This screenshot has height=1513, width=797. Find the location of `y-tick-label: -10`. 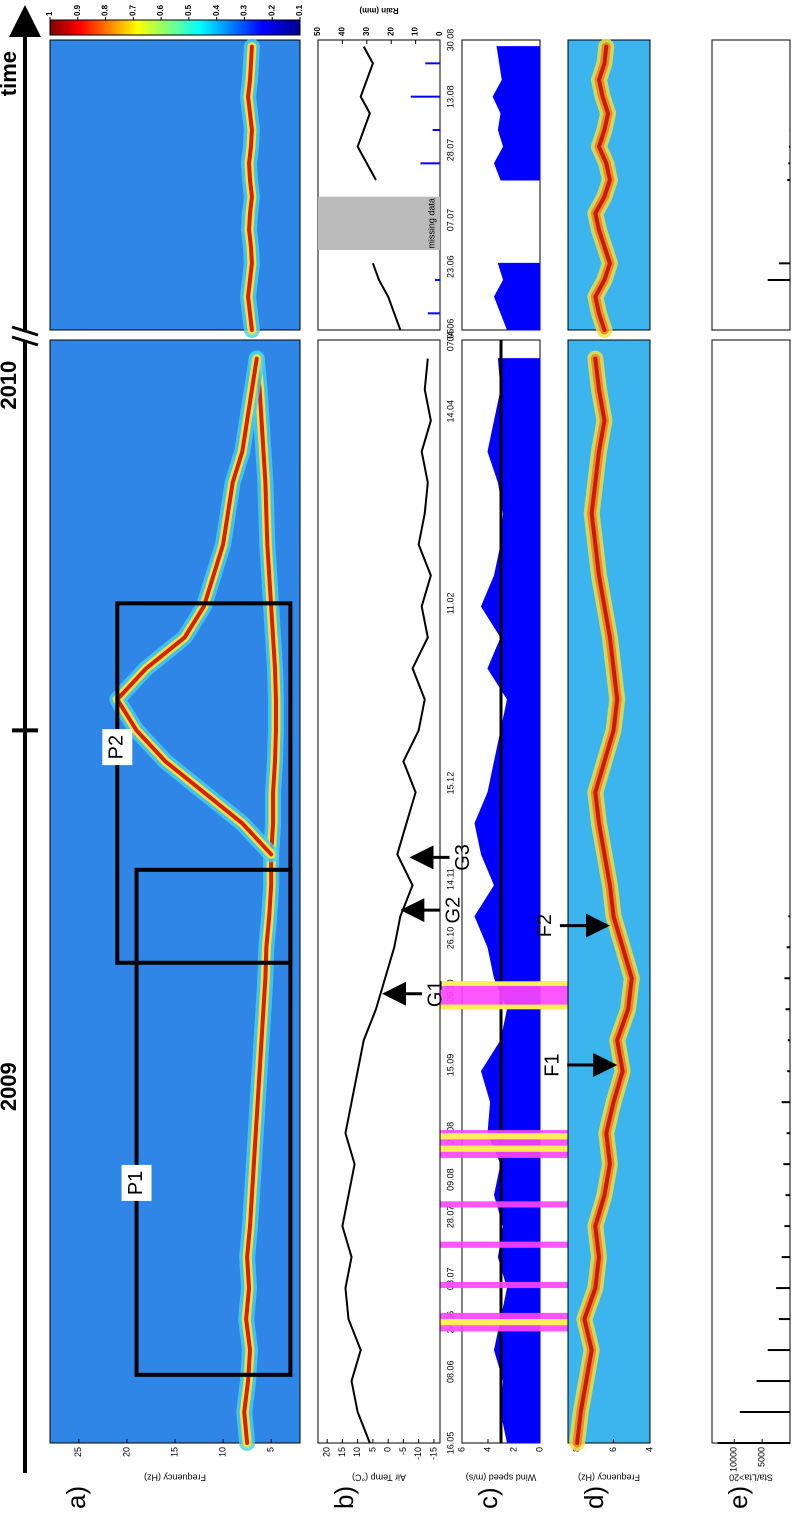

y-tick-label: -10 is located at coordinates (418, 1453).